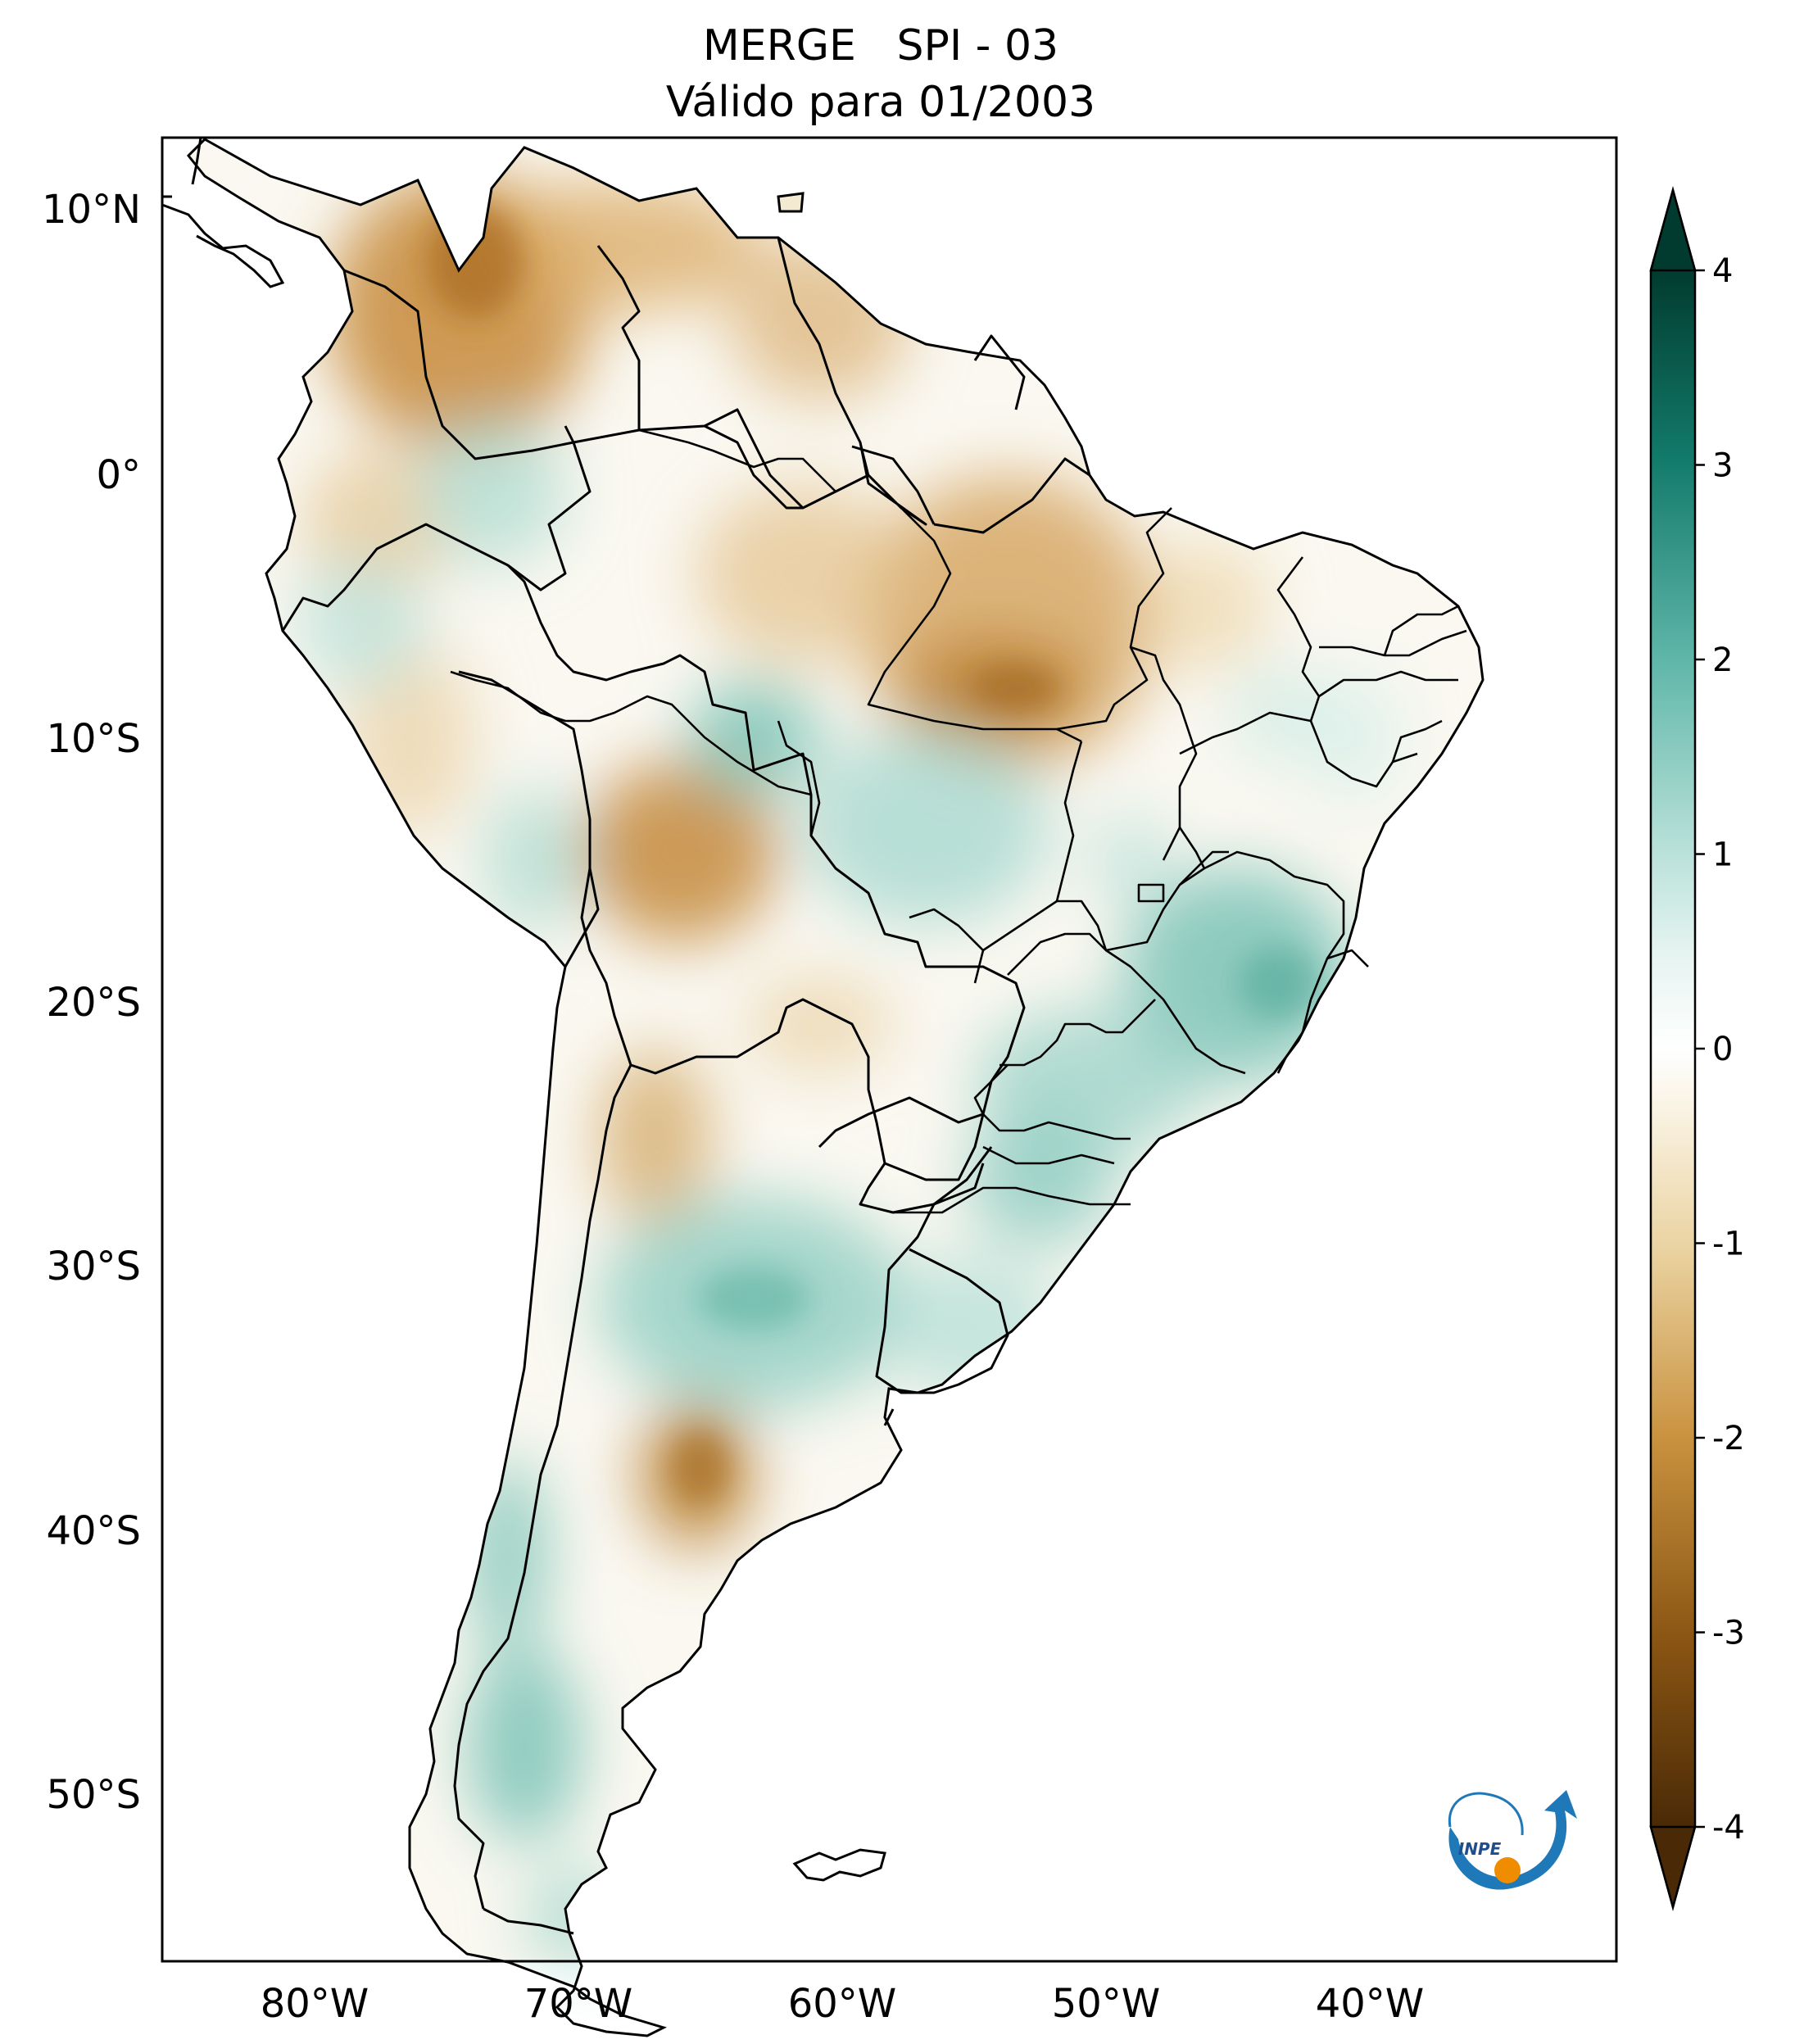 The height and width of the screenshot is (2044, 1795). Describe the element at coordinates (1673, 229) in the screenshot. I see `colorbar-extend-max` at that location.